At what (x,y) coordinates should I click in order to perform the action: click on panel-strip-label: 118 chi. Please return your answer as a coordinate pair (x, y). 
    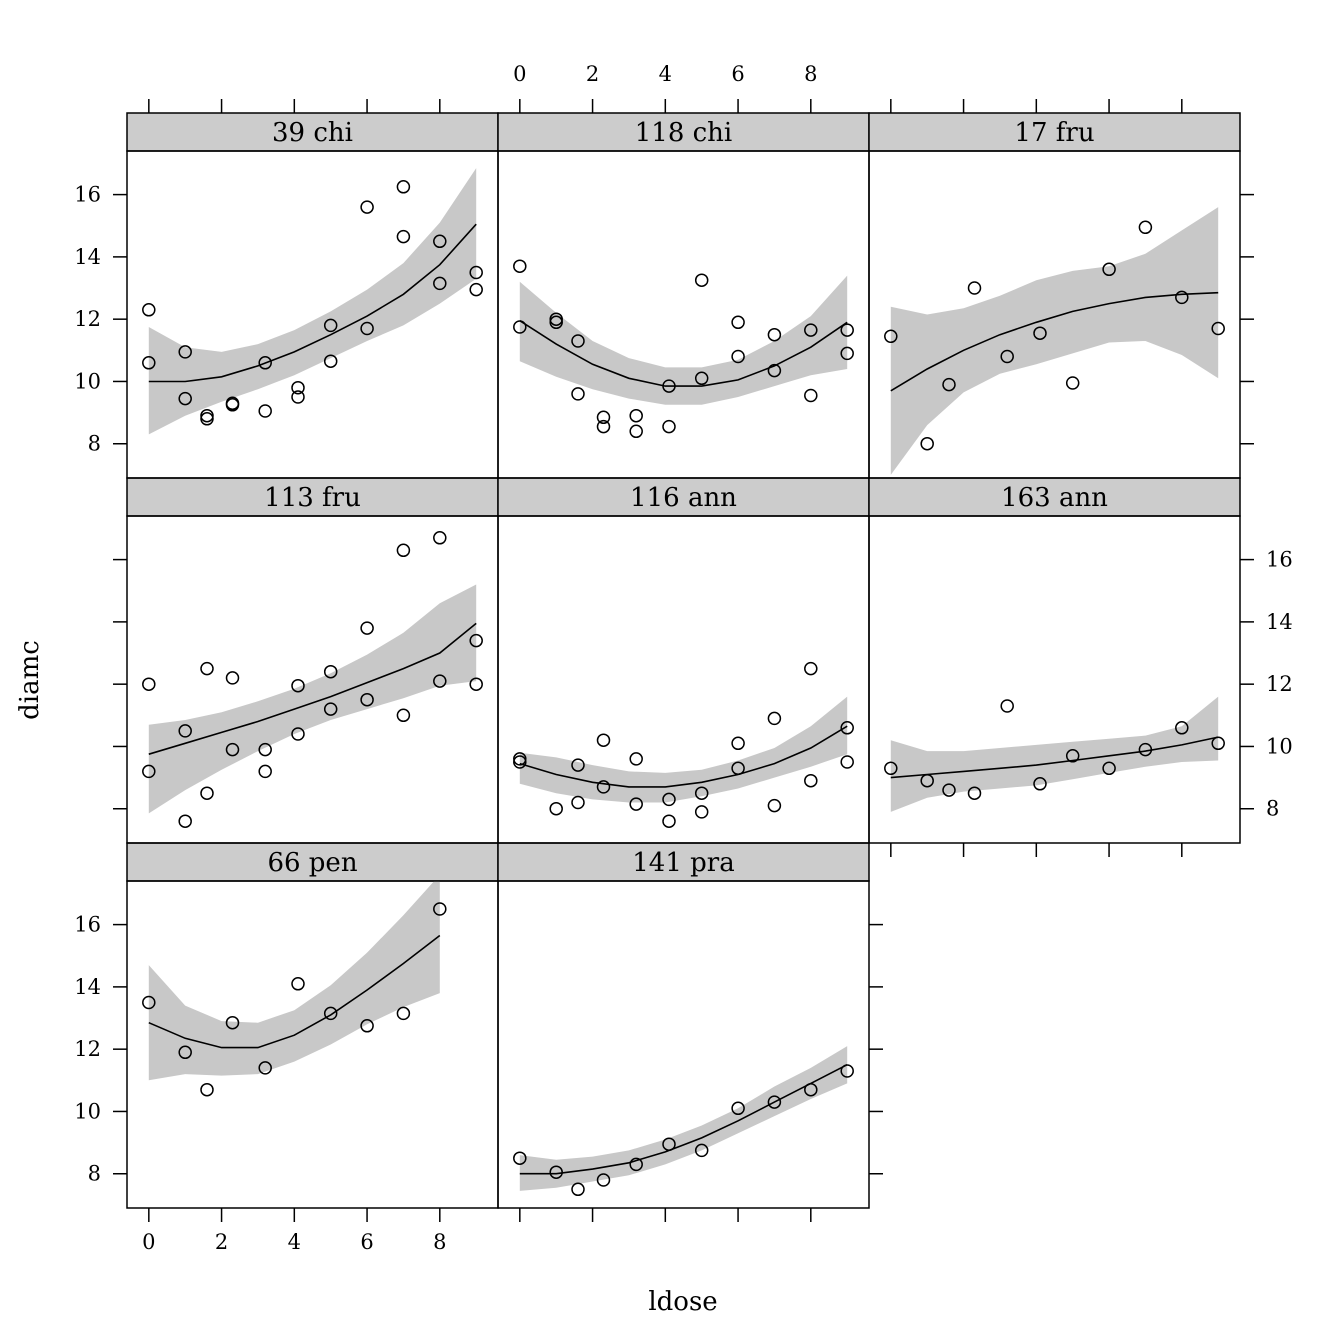
    Looking at the image, I should click on (684, 133).